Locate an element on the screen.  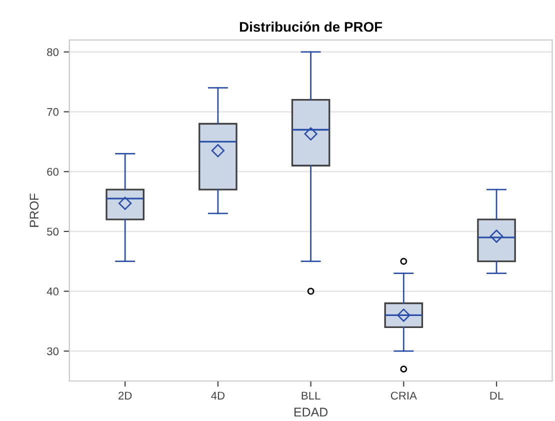
y-tick-label: 70 is located at coordinates (53, 112).